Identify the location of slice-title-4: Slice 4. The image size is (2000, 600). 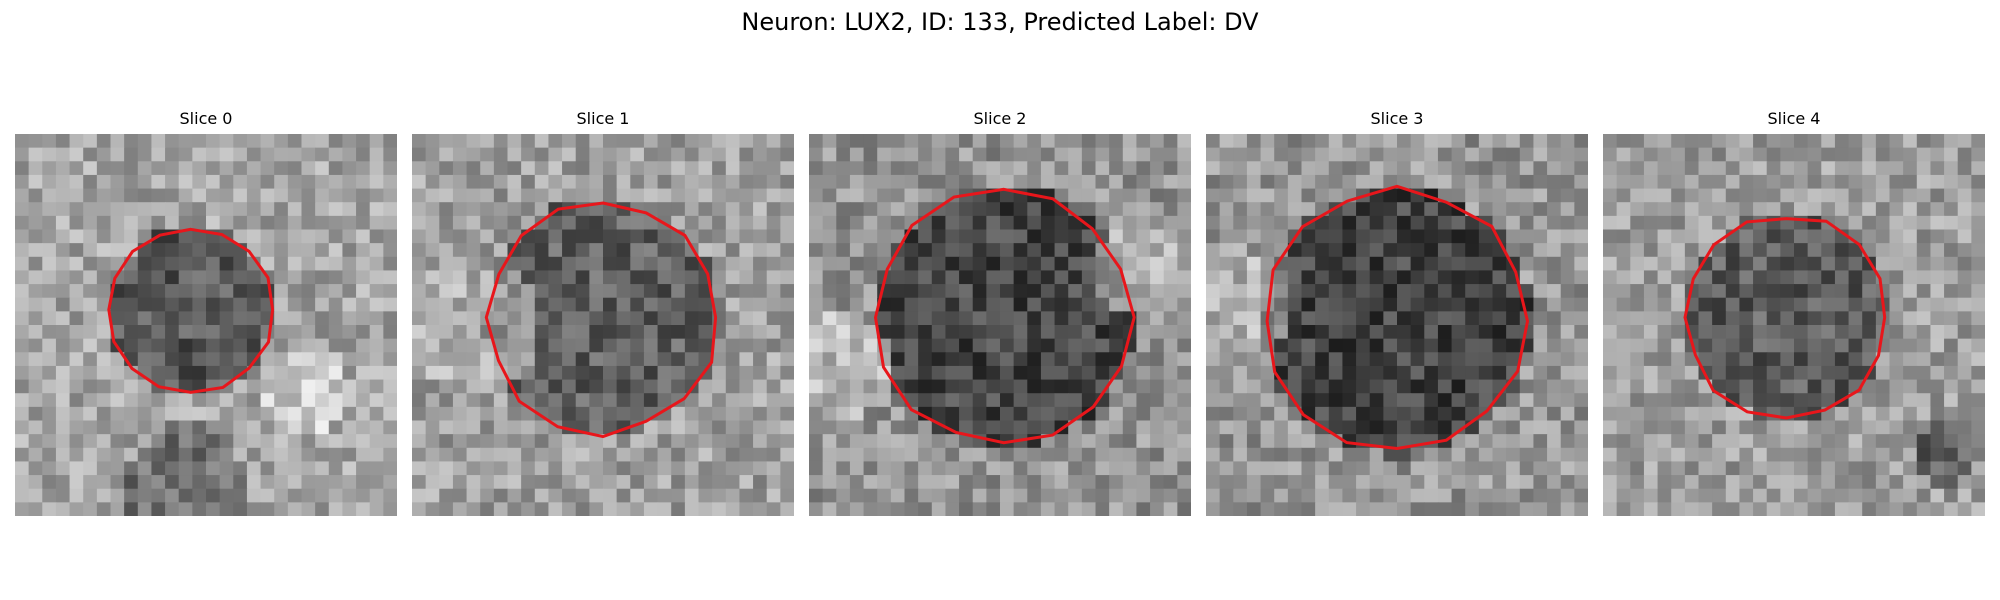
(1794, 118).